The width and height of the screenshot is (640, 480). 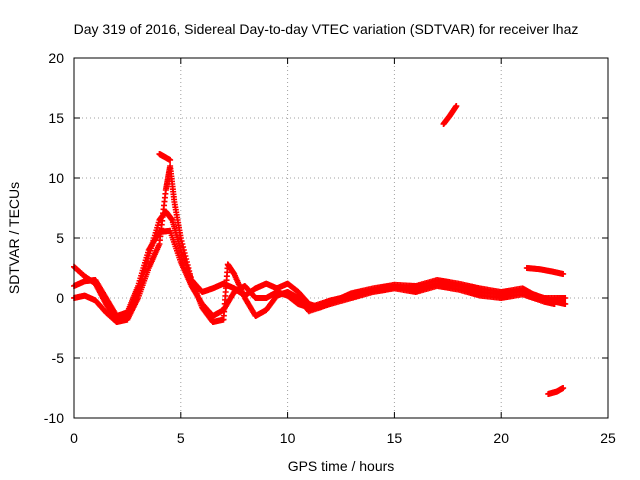 I want to click on x-tick-label: 5, so click(x=181, y=438).